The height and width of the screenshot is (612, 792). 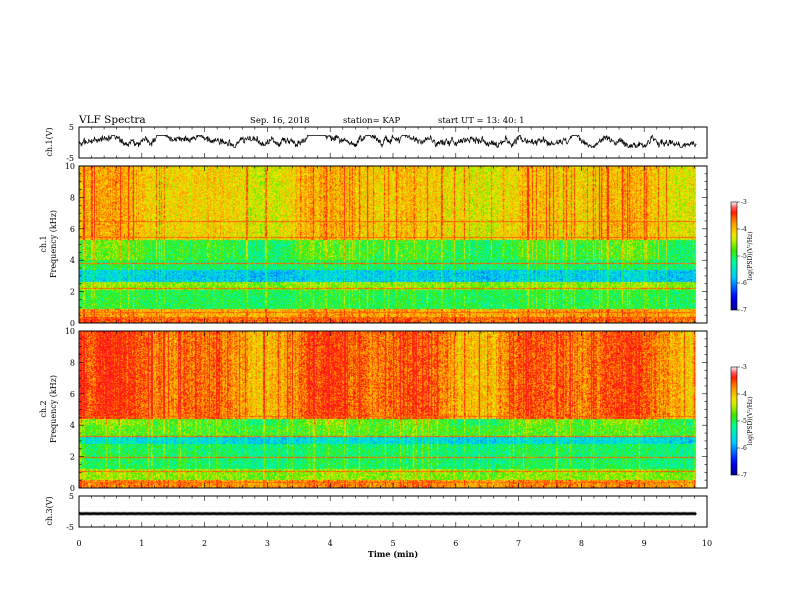 I want to click on ch1-ytick-bottom: -5, so click(x=70, y=158).